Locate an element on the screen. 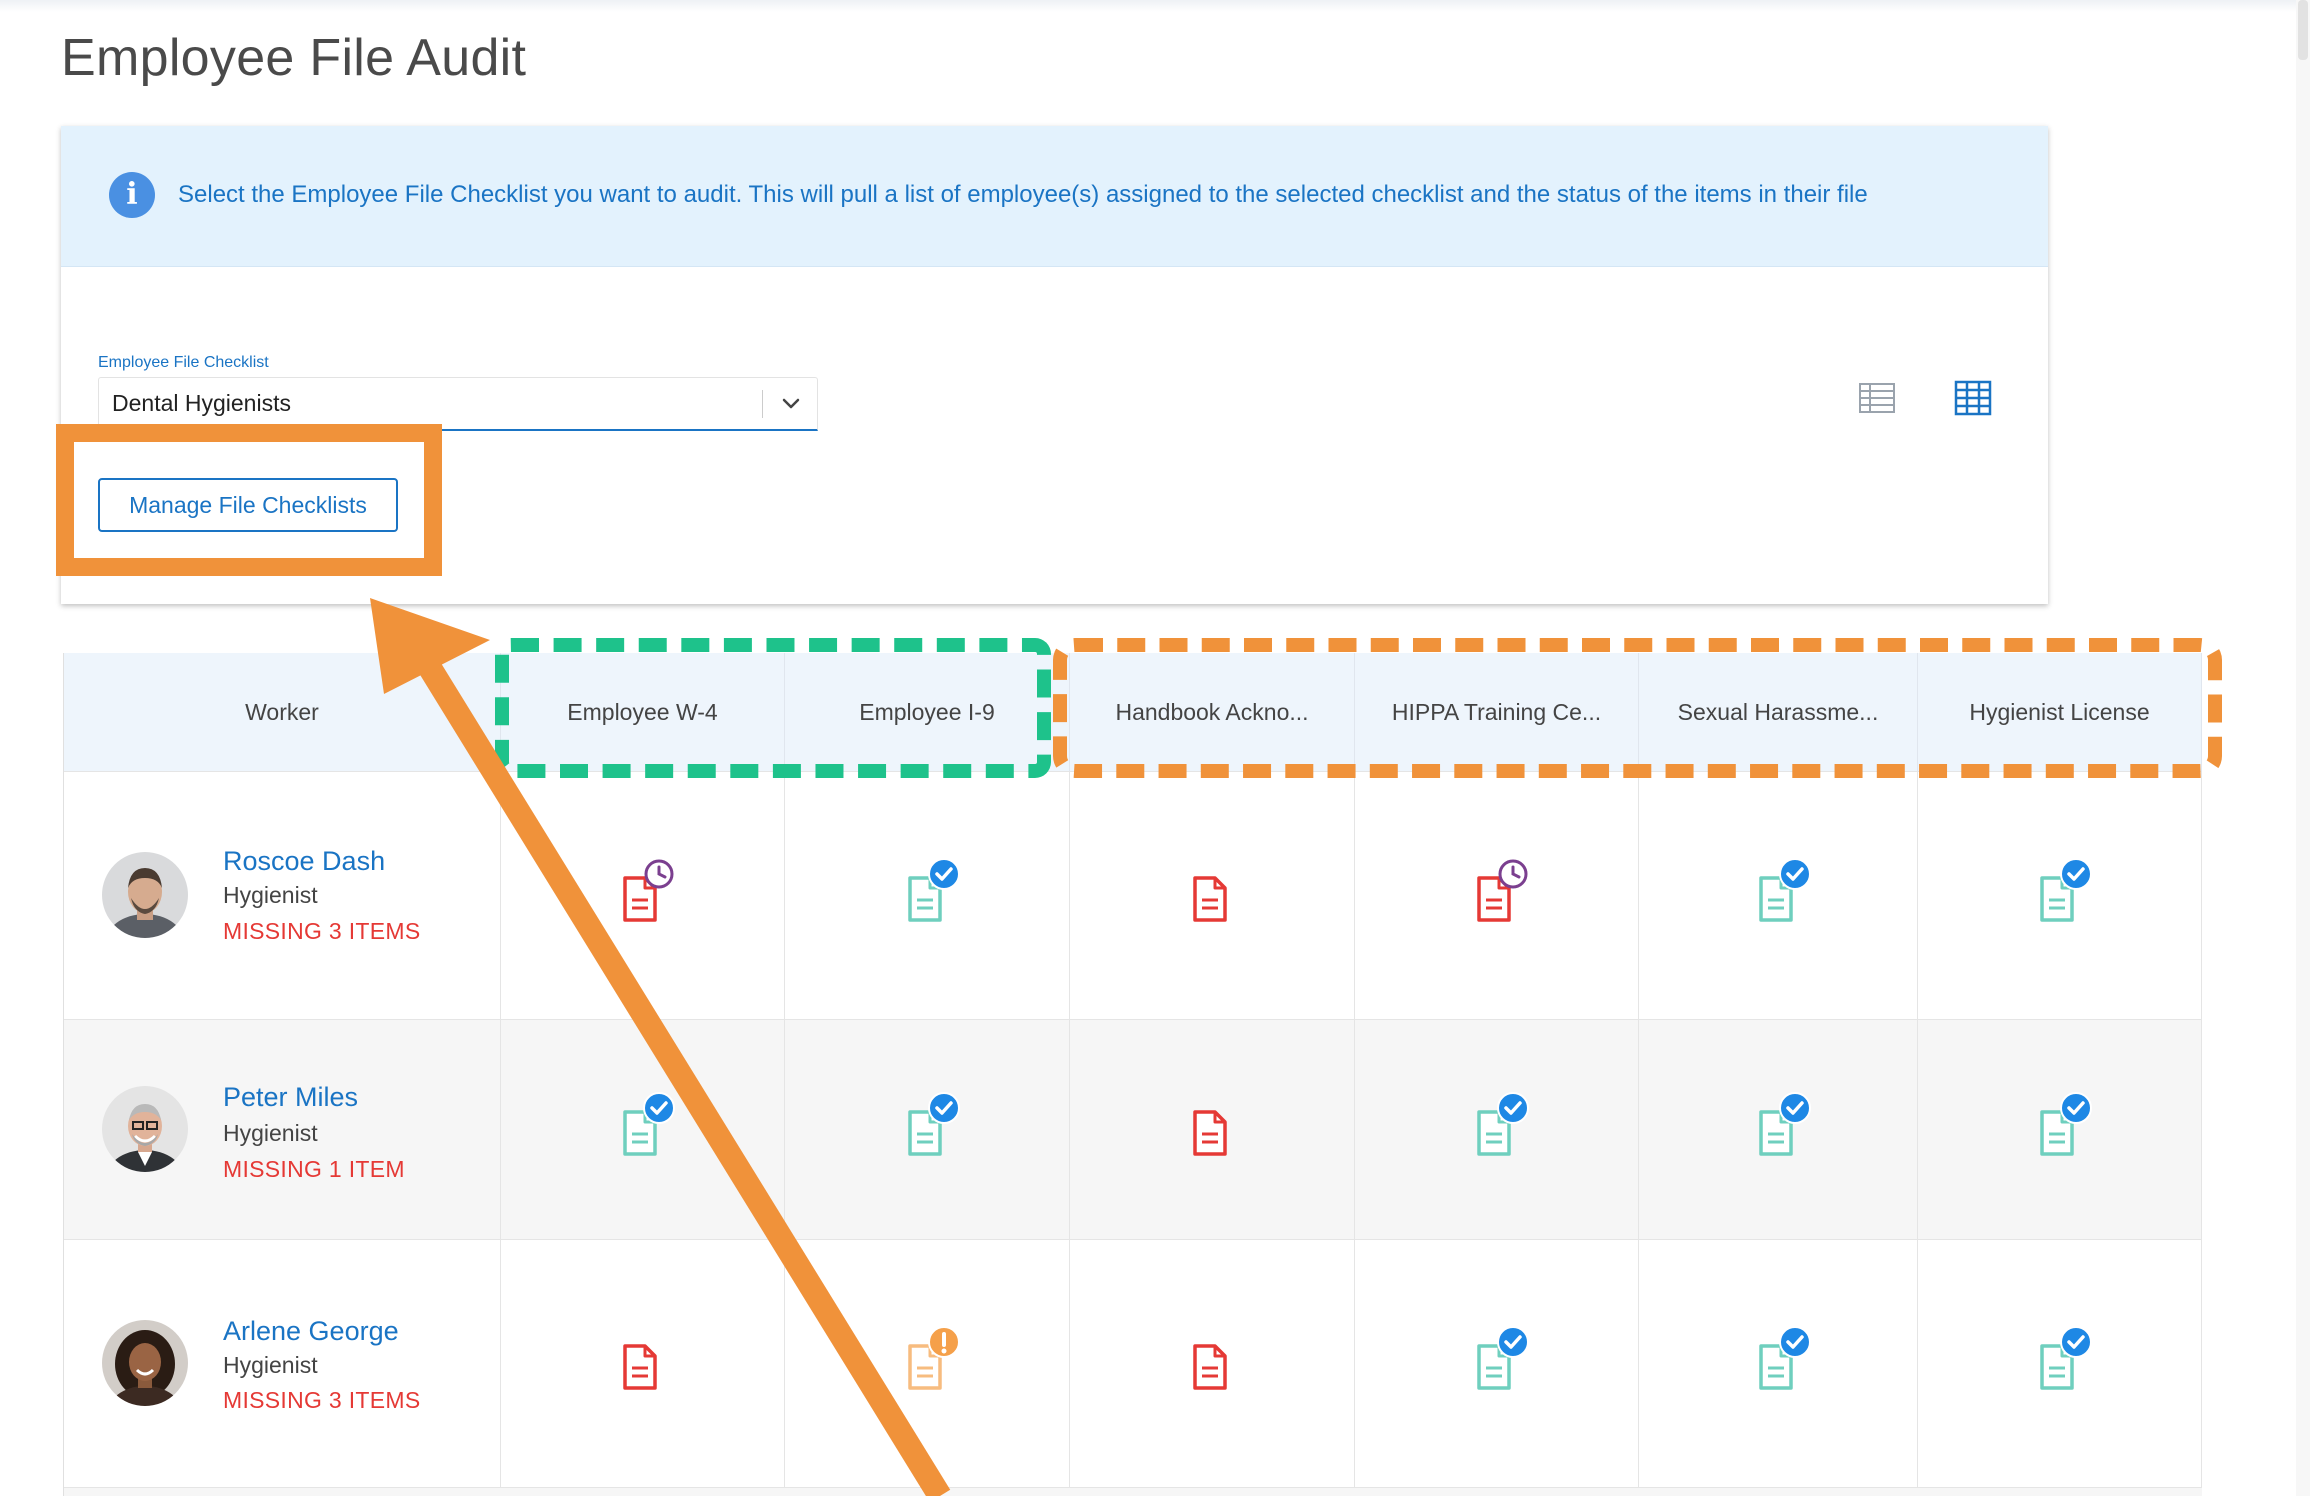  worker-cell: Roscoe Dash Hygienist MISSING 3 ITEMS is located at coordinates (282, 895).